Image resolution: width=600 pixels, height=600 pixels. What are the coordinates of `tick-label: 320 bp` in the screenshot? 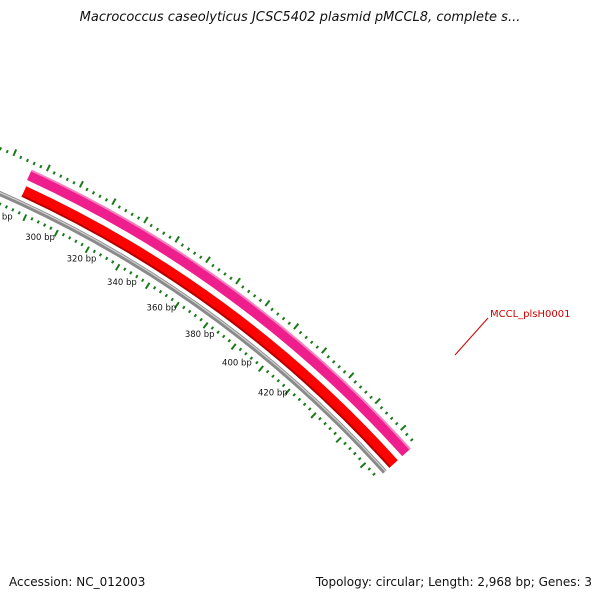 It's located at (82, 260).